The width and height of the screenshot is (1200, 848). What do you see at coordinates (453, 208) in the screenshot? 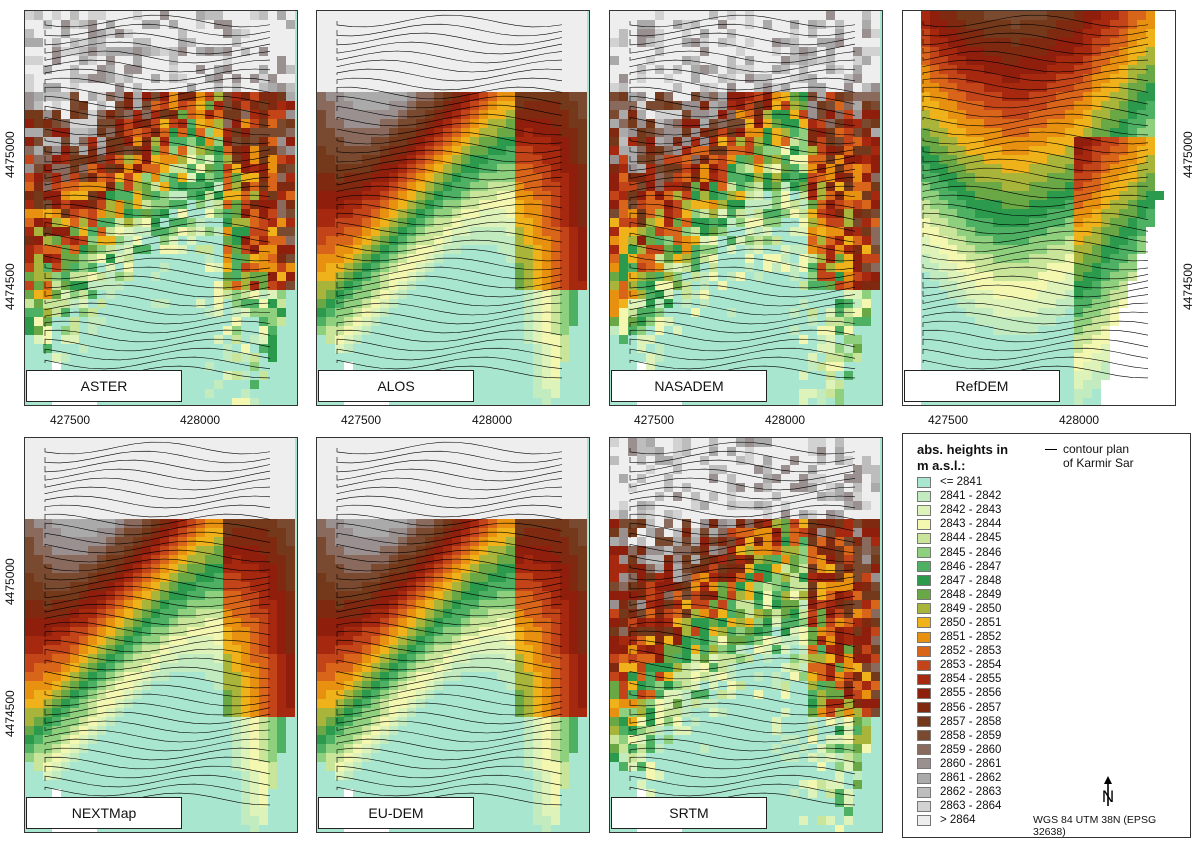
I see `map-panel-alos: ALOS` at bounding box center [453, 208].